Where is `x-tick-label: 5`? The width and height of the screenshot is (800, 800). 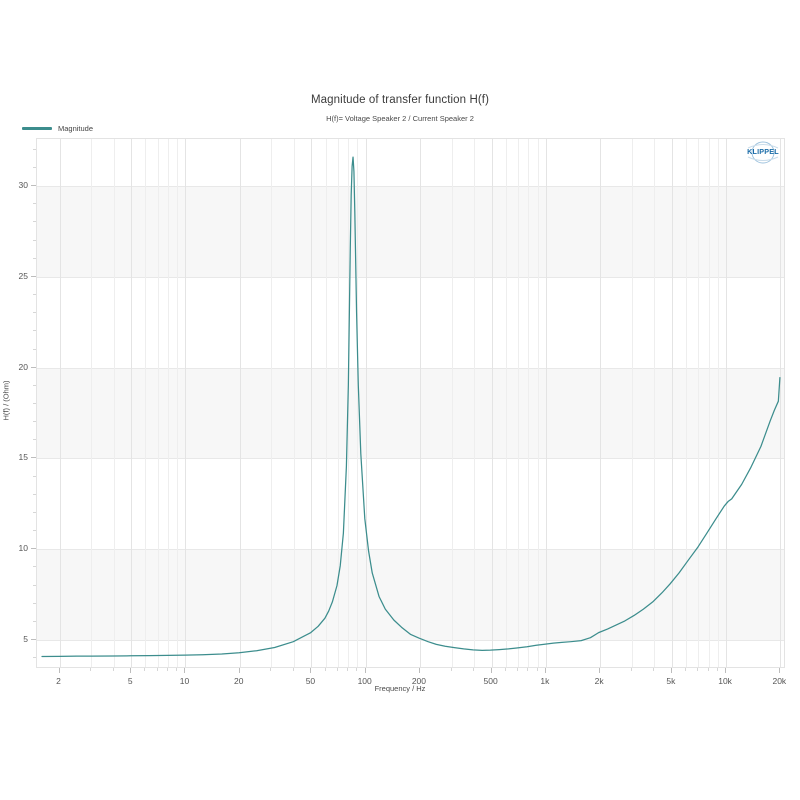
x-tick-label: 5 is located at coordinates (130, 681).